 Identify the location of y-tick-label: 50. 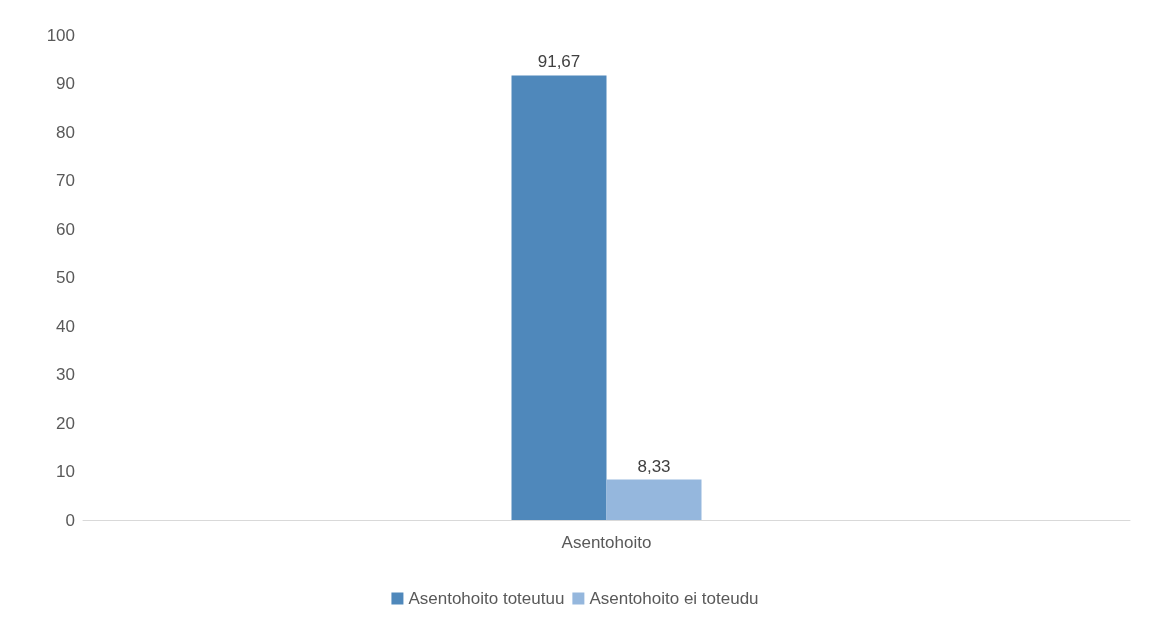
(65, 277).